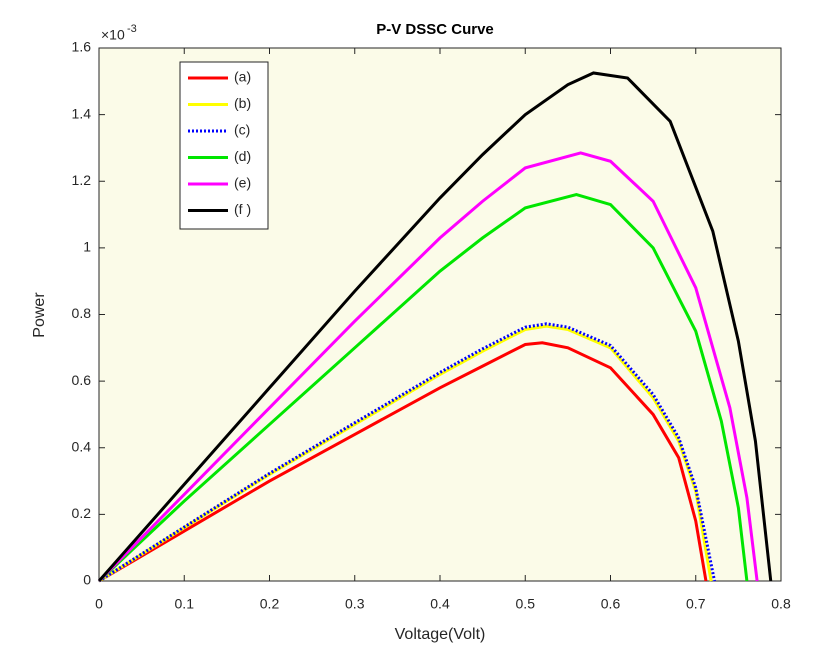 The height and width of the screenshot is (649, 832). What do you see at coordinates (87, 247) in the screenshot?
I see `y-tick-label: 1` at bounding box center [87, 247].